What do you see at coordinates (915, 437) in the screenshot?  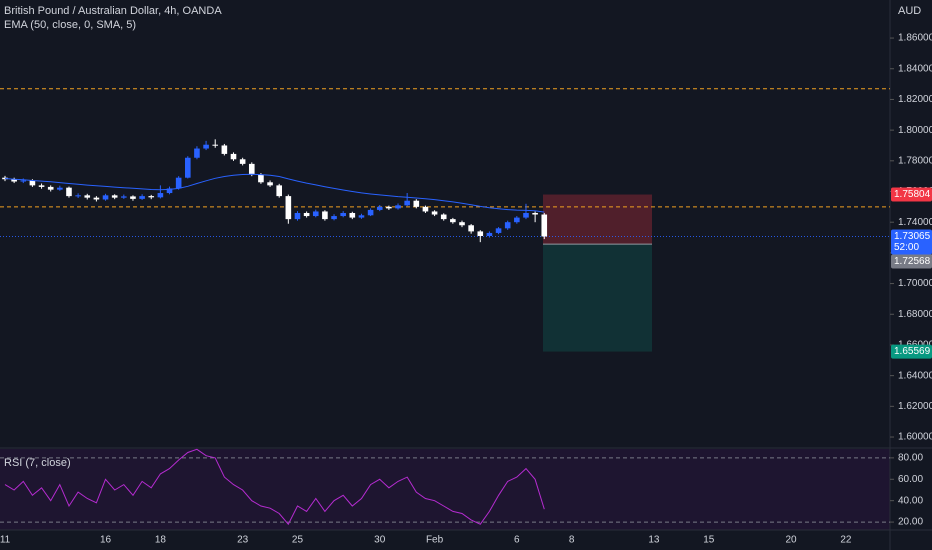 I see `y-tick-label: 1.60000` at bounding box center [915, 437].